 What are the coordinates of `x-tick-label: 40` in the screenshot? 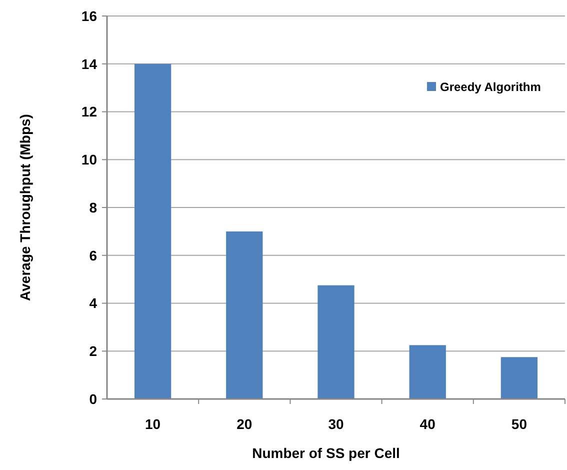 It's located at (428, 424).